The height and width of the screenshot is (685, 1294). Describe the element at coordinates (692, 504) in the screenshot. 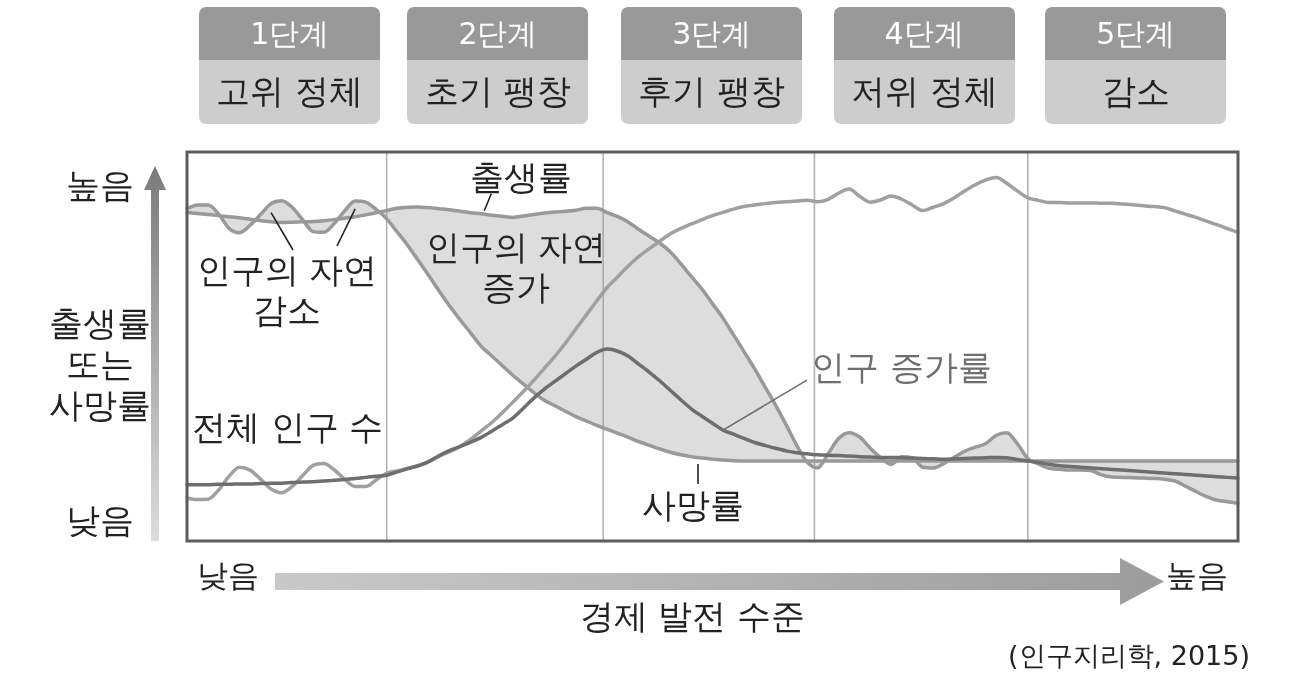

I see `series-label: 사망률` at that location.